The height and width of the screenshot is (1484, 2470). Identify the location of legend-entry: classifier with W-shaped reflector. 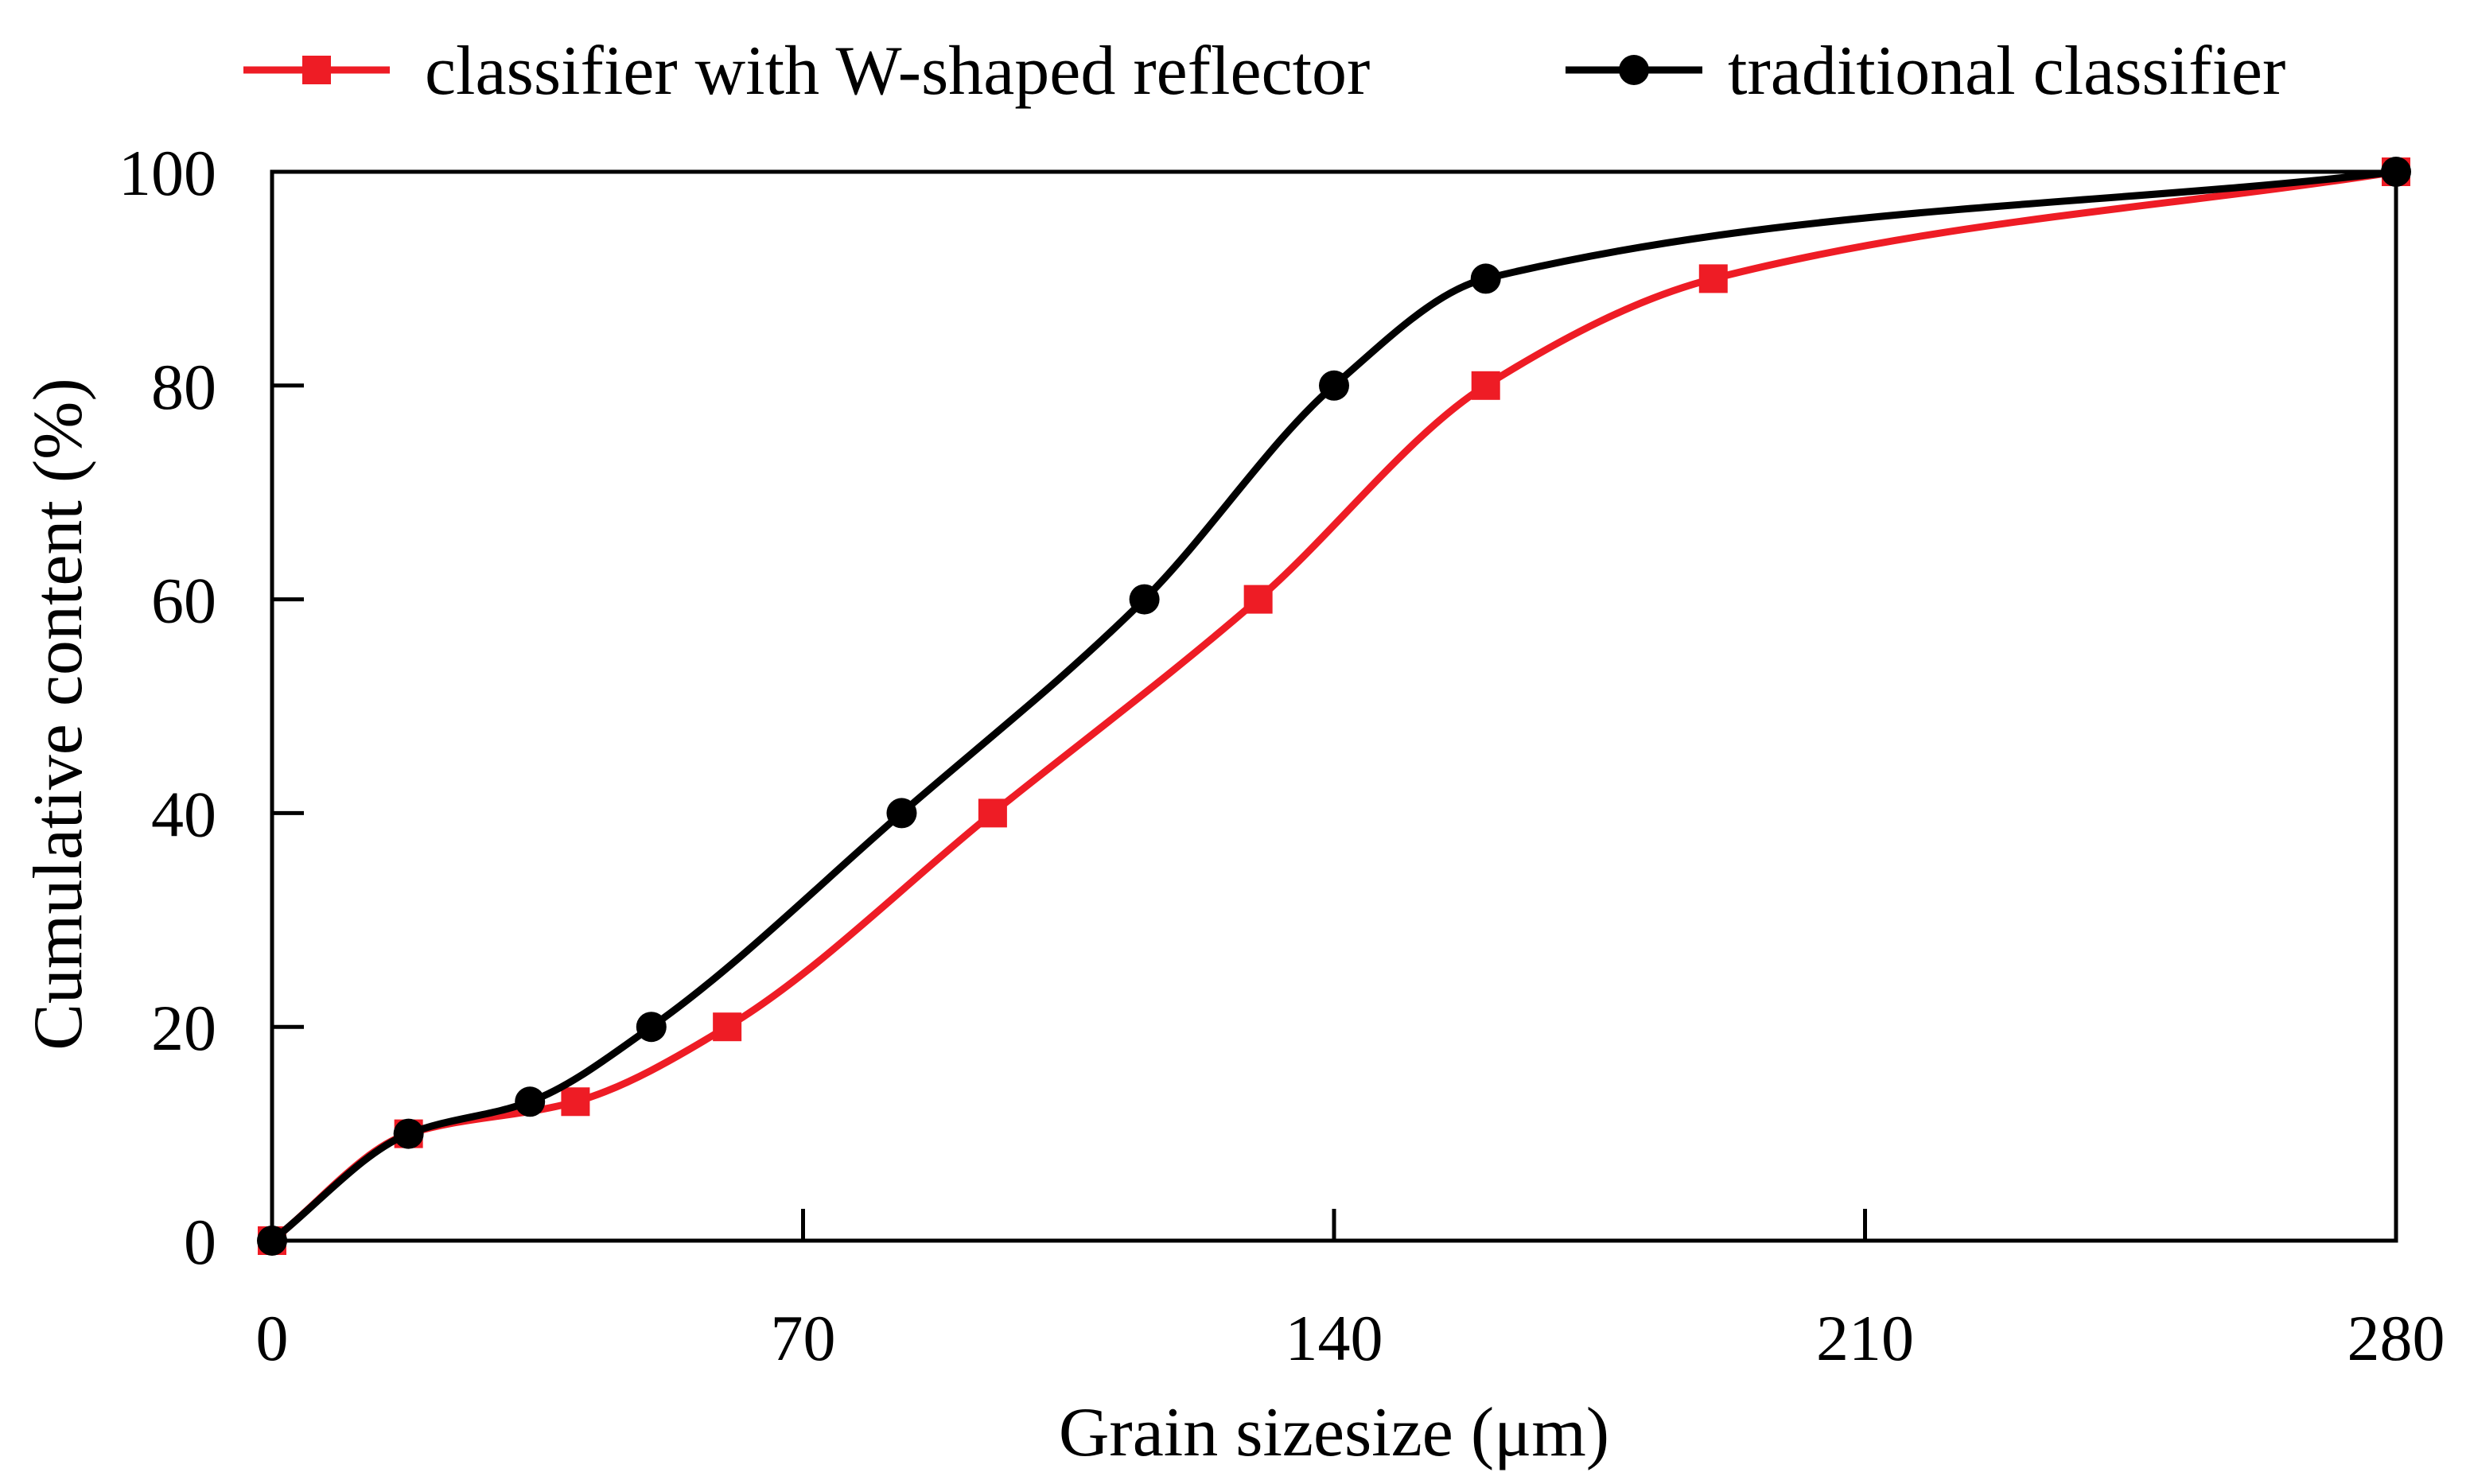
(806, 71).